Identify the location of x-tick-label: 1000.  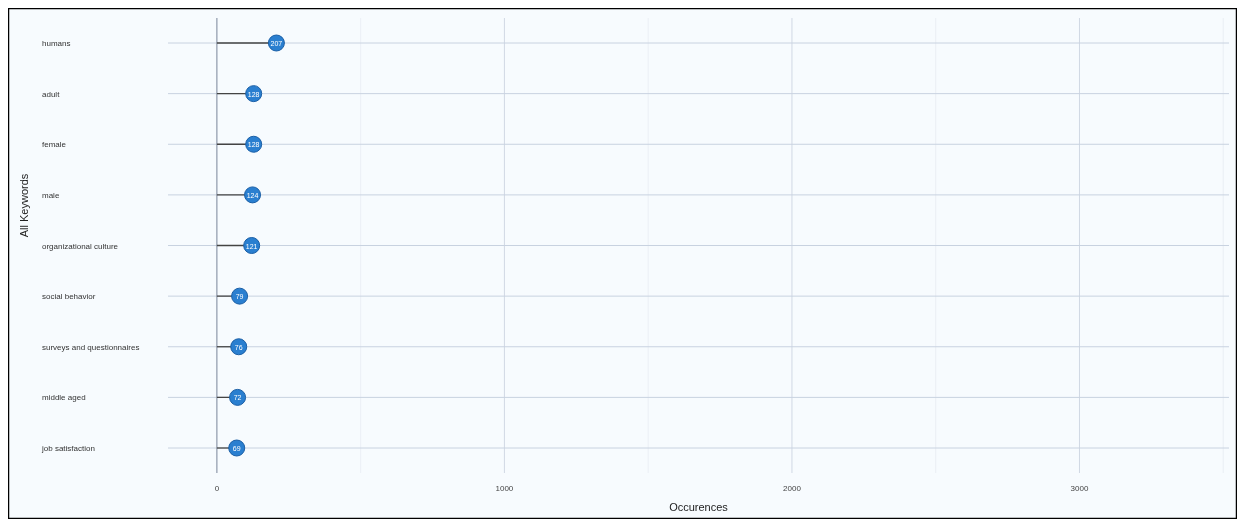
(504, 488).